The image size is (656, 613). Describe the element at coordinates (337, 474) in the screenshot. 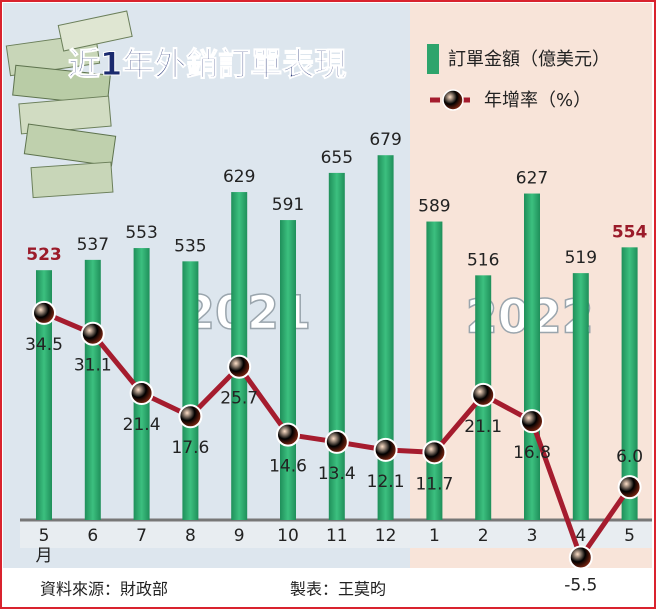

I see `growth-value-label: 13.4` at that location.